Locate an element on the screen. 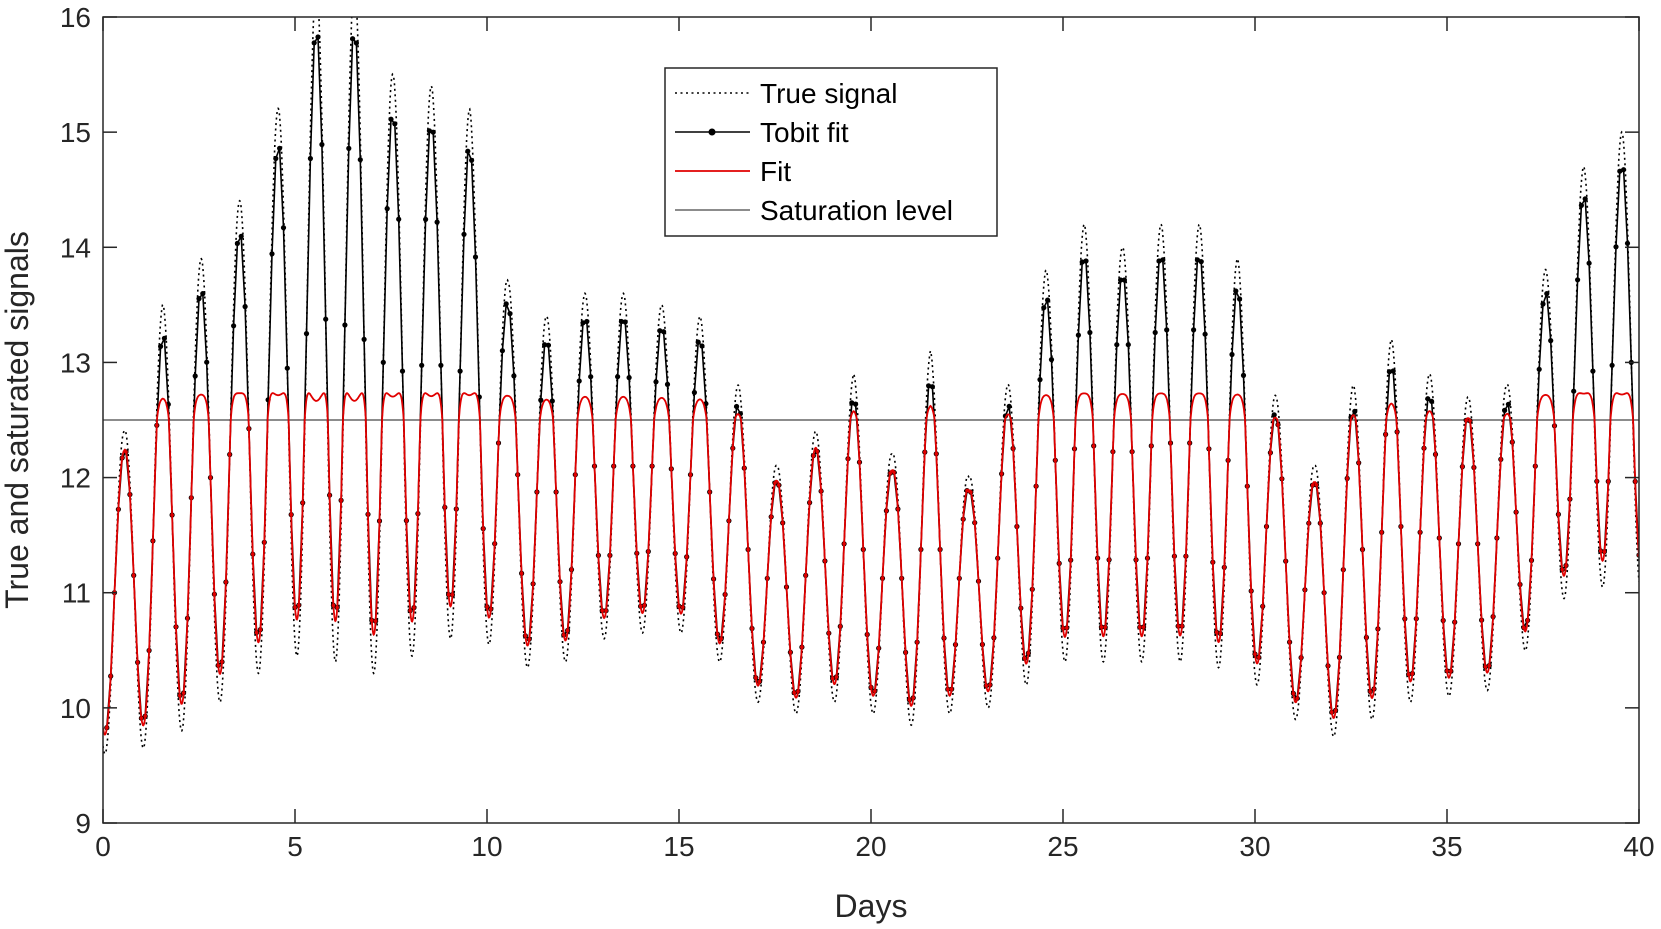 The height and width of the screenshot is (929, 1661). legend-label-true-signal: True signal is located at coordinates (828, 93).